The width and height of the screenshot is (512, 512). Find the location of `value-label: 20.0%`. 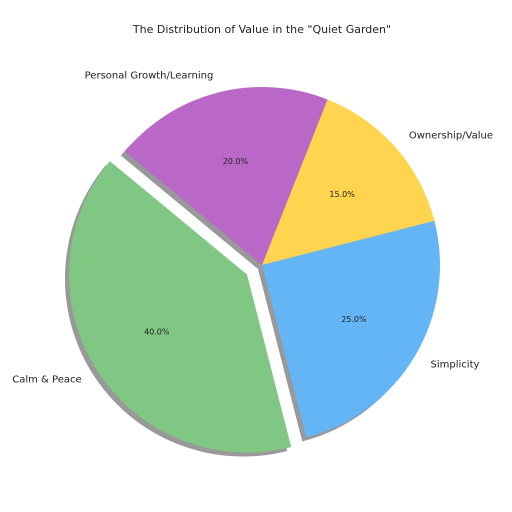

value-label: 20.0% is located at coordinates (236, 161).